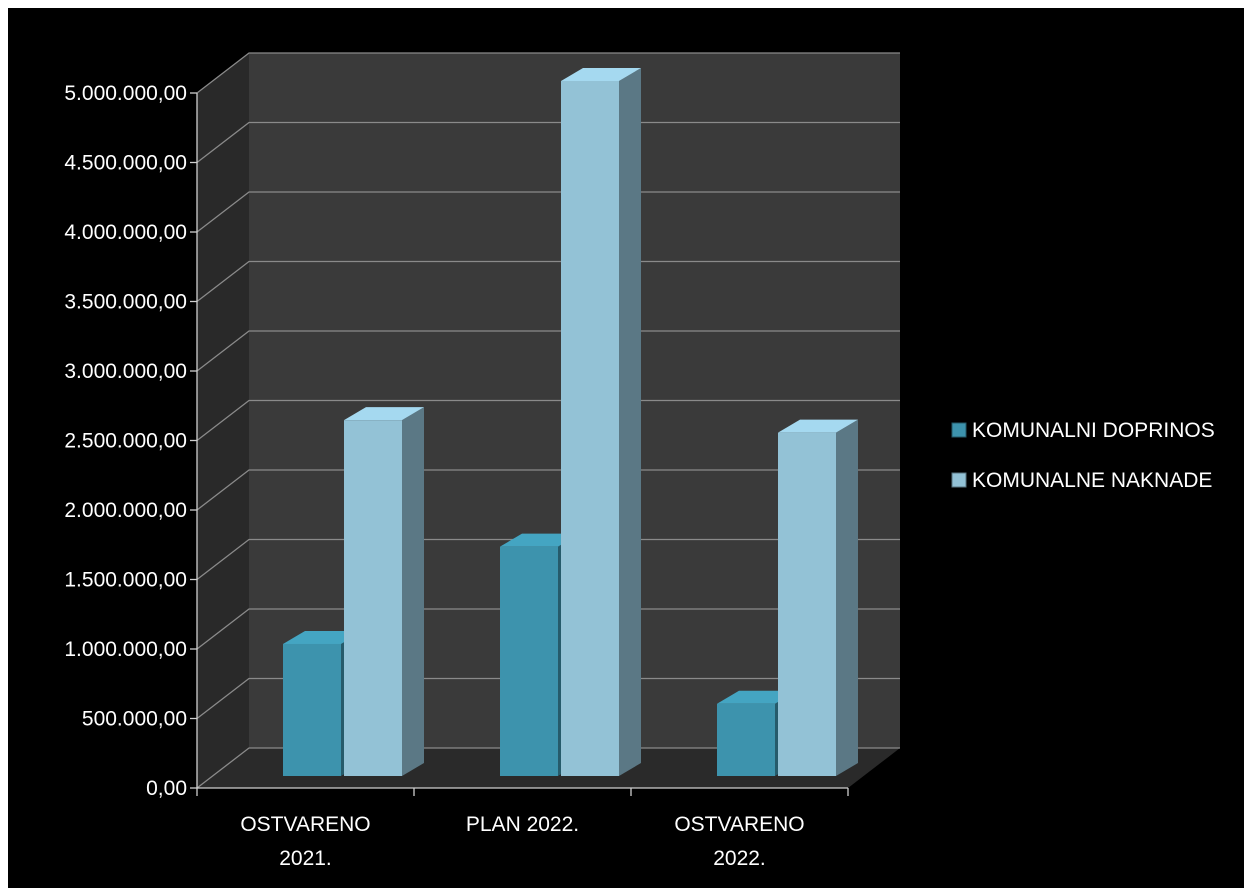 The height and width of the screenshot is (895, 1250). I want to click on y-tick-label: 2.500.000,00, so click(125, 441).